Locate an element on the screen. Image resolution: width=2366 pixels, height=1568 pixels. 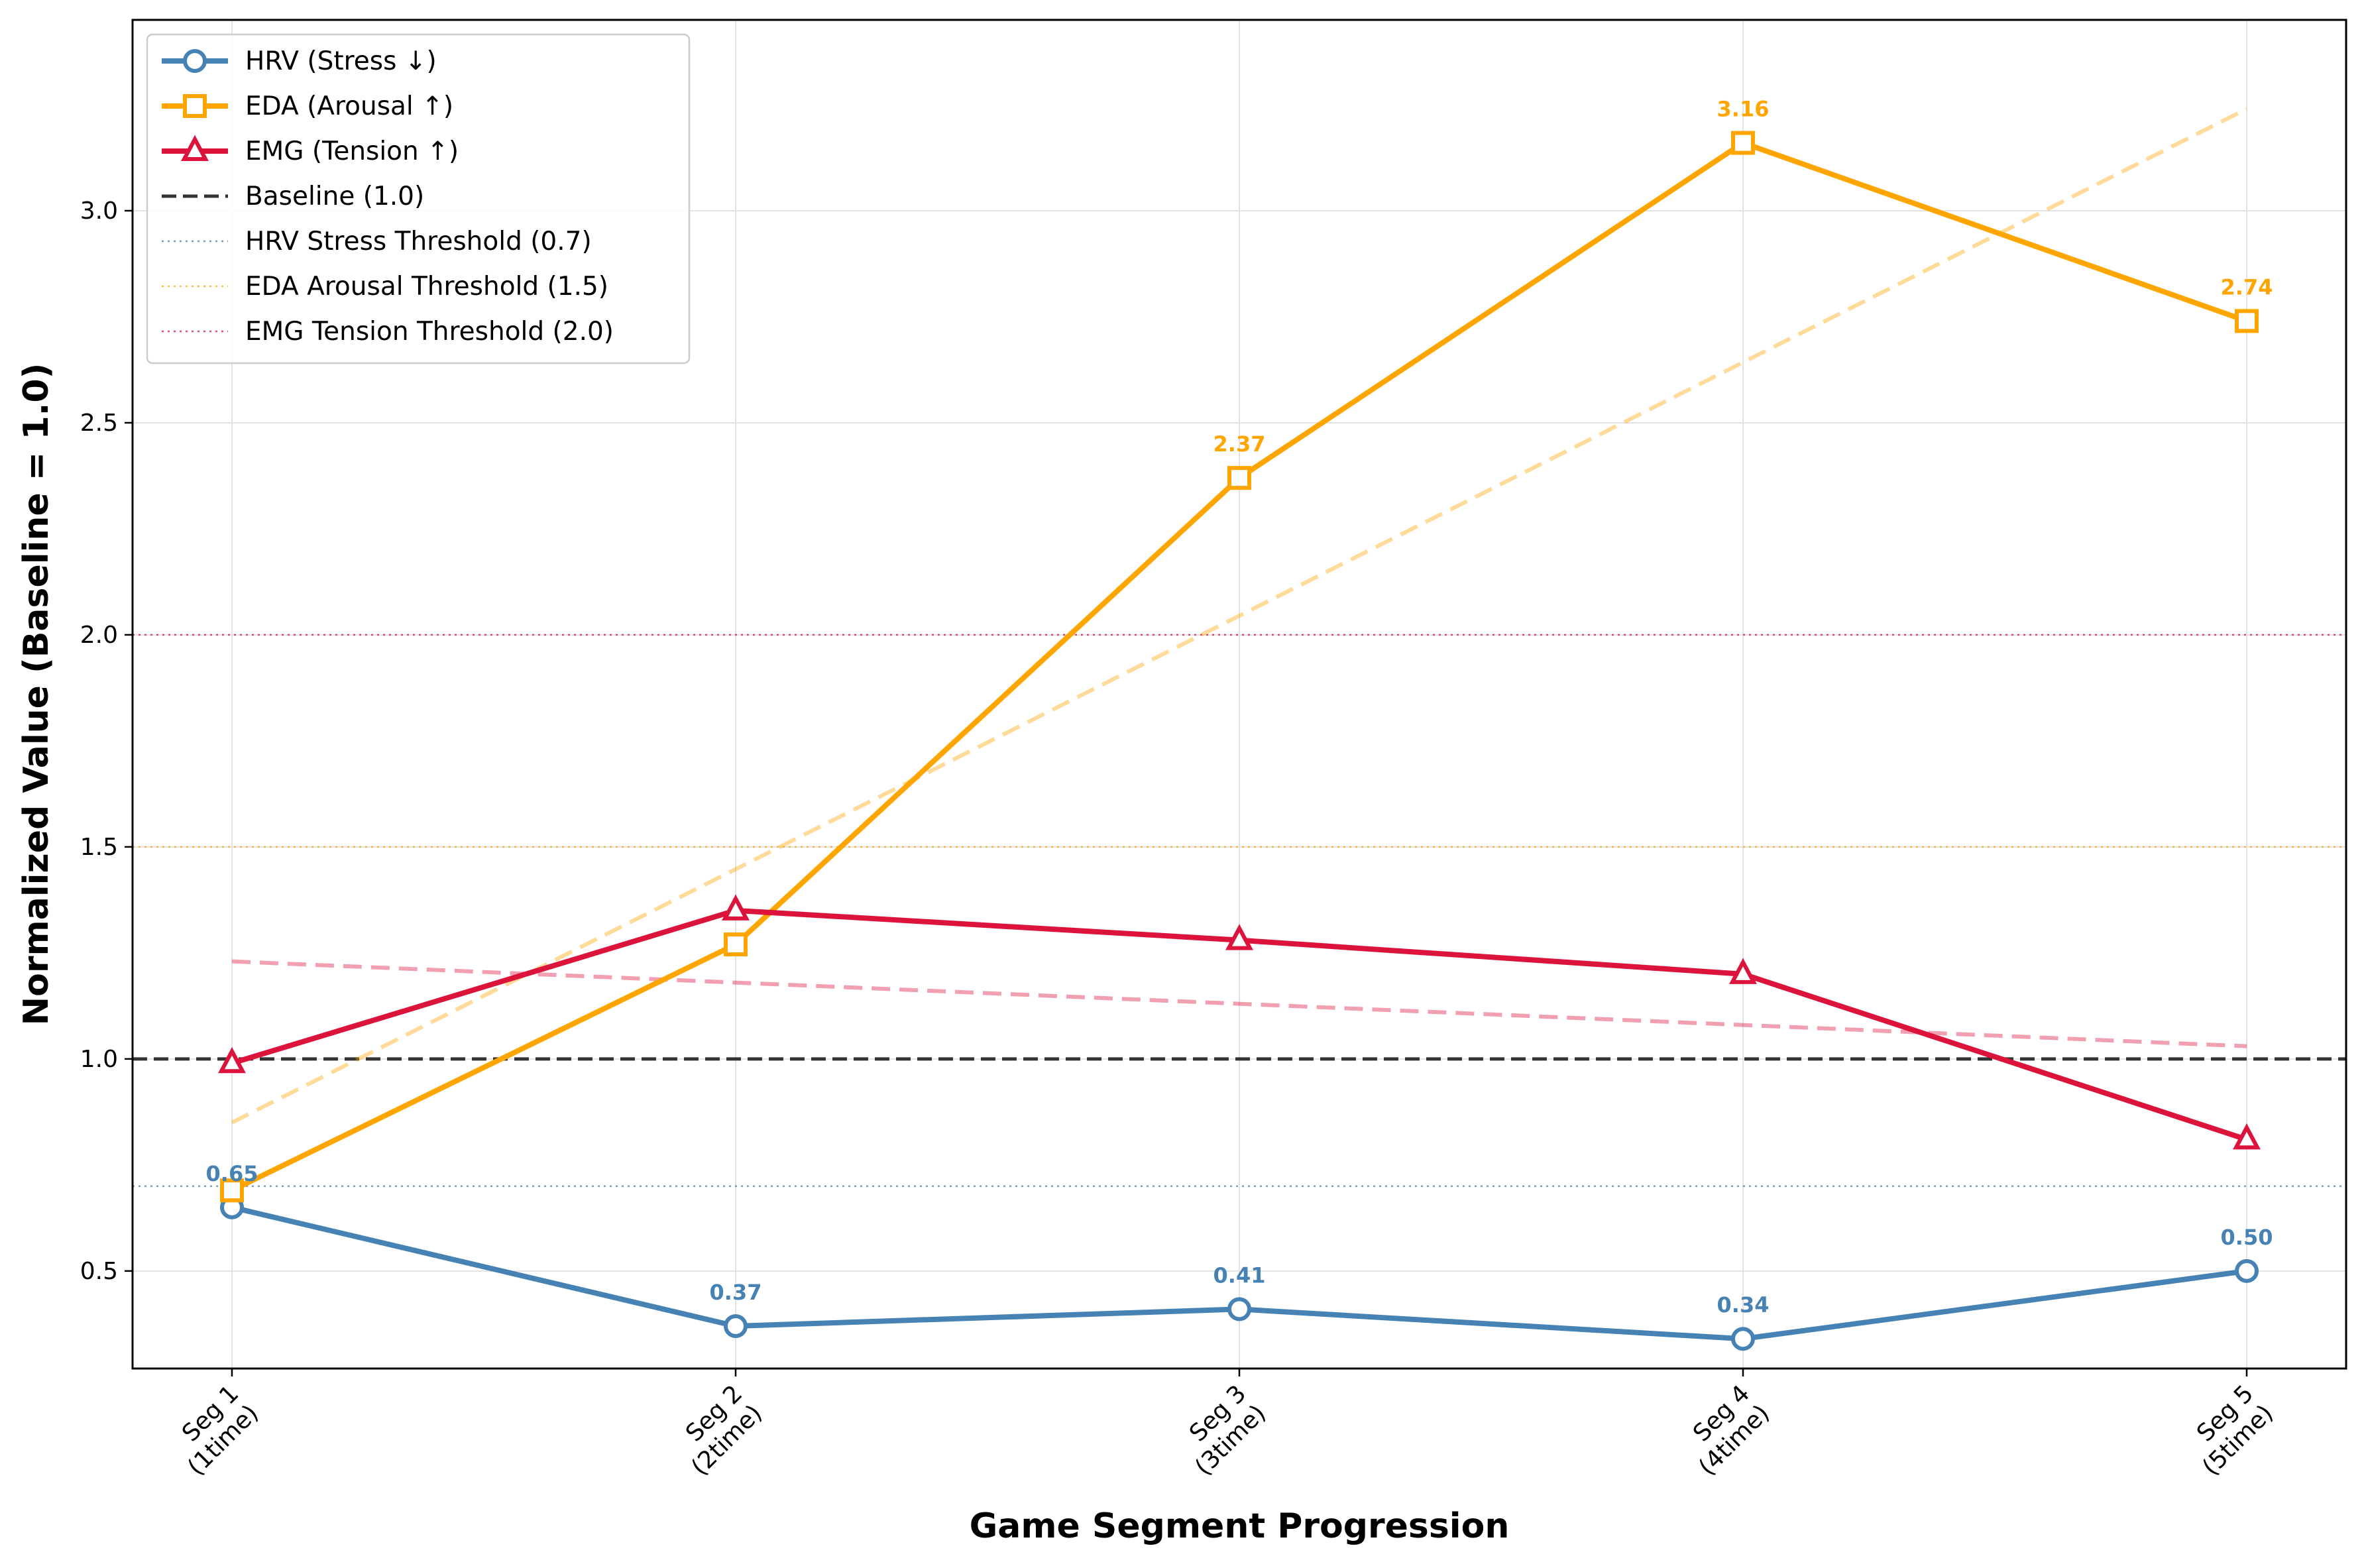
hrv-data-label: 0.34 is located at coordinates (1743, 1304).